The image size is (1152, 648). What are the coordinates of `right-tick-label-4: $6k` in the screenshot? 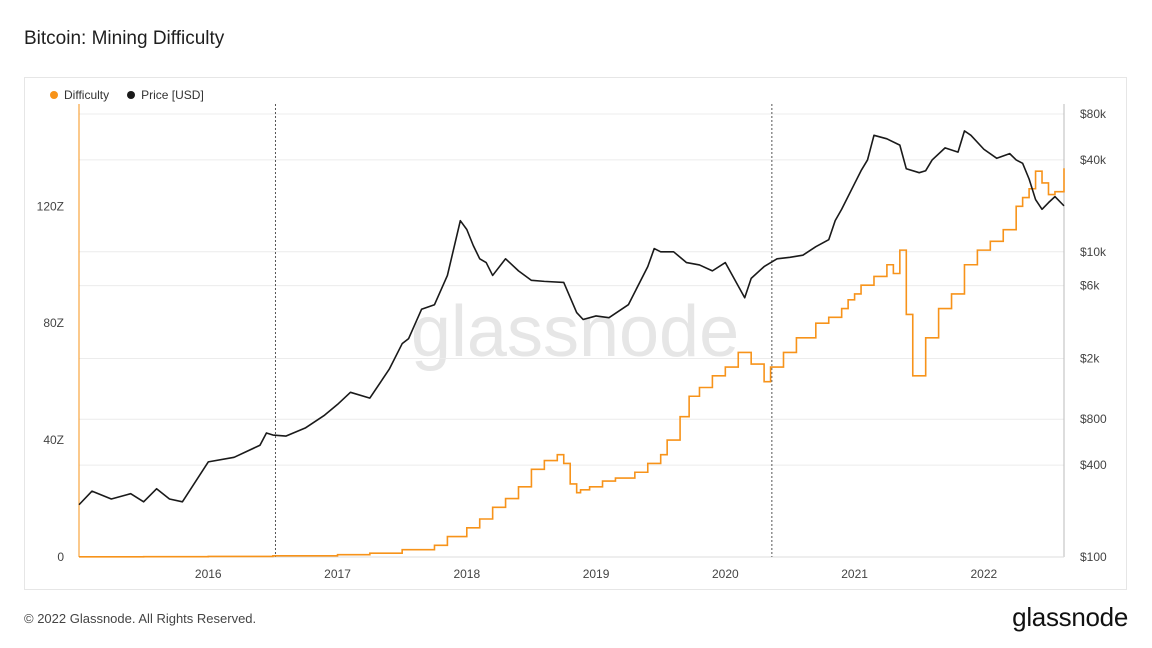 It's located at (1090, 286).